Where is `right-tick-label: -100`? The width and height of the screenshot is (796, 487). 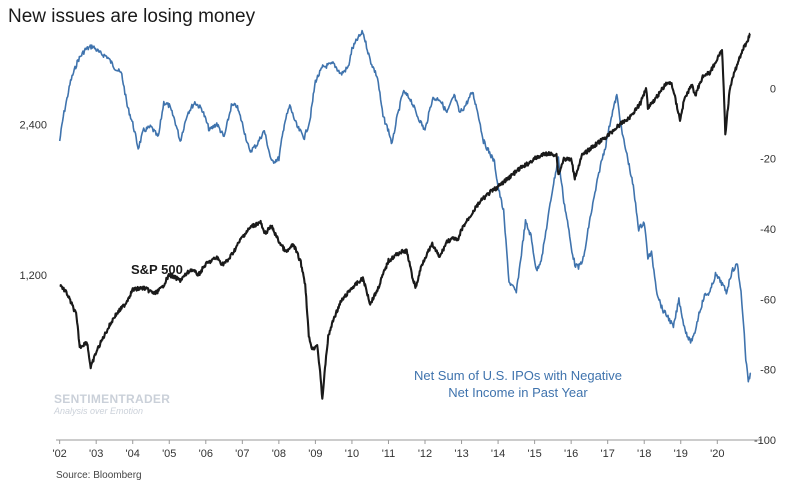 right-tick-label: -100 is located at coordinates (765, 441).